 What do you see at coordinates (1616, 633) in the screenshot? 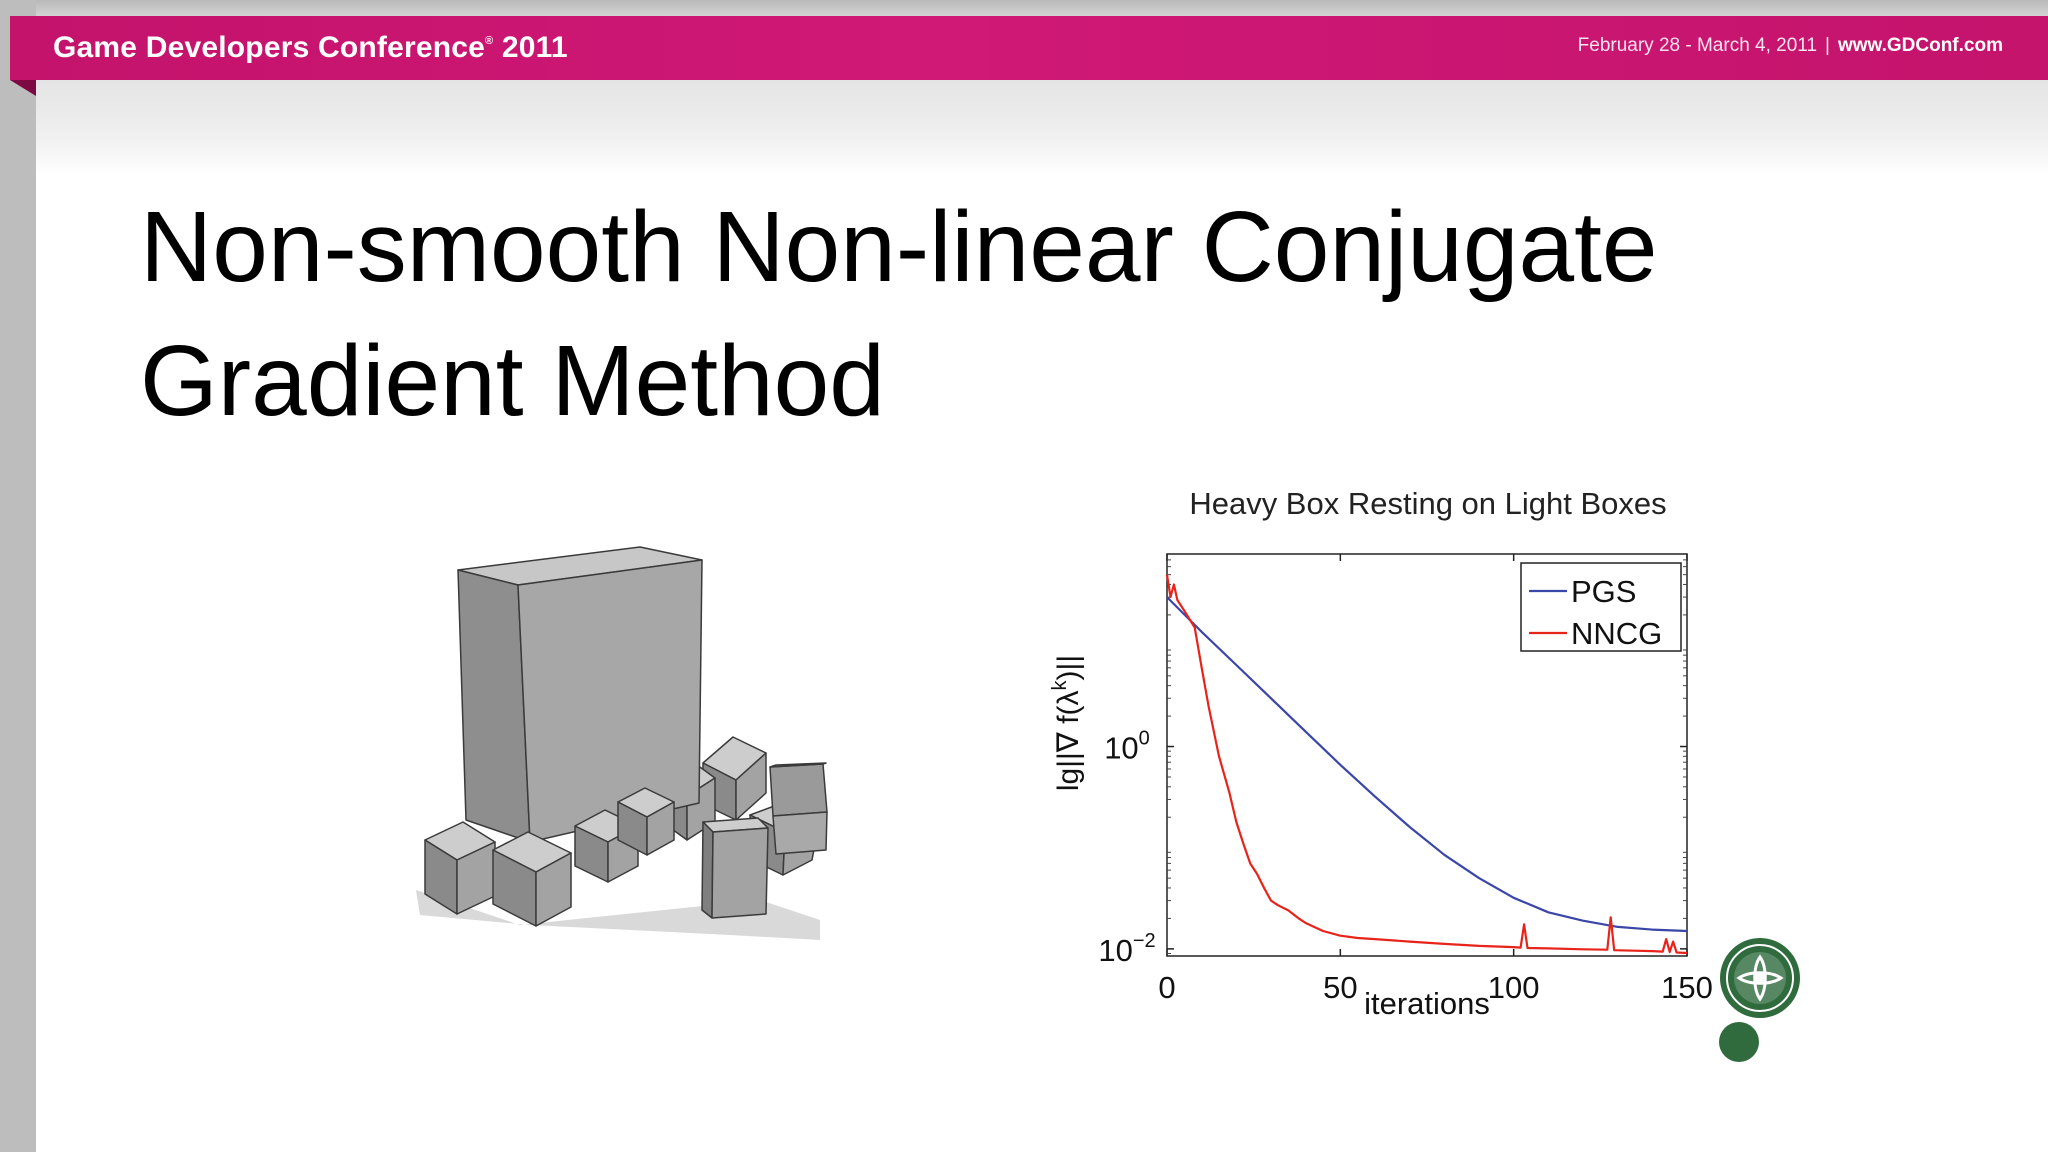
I see `legend-label: NNCG` at bounding box center [1616, 633].